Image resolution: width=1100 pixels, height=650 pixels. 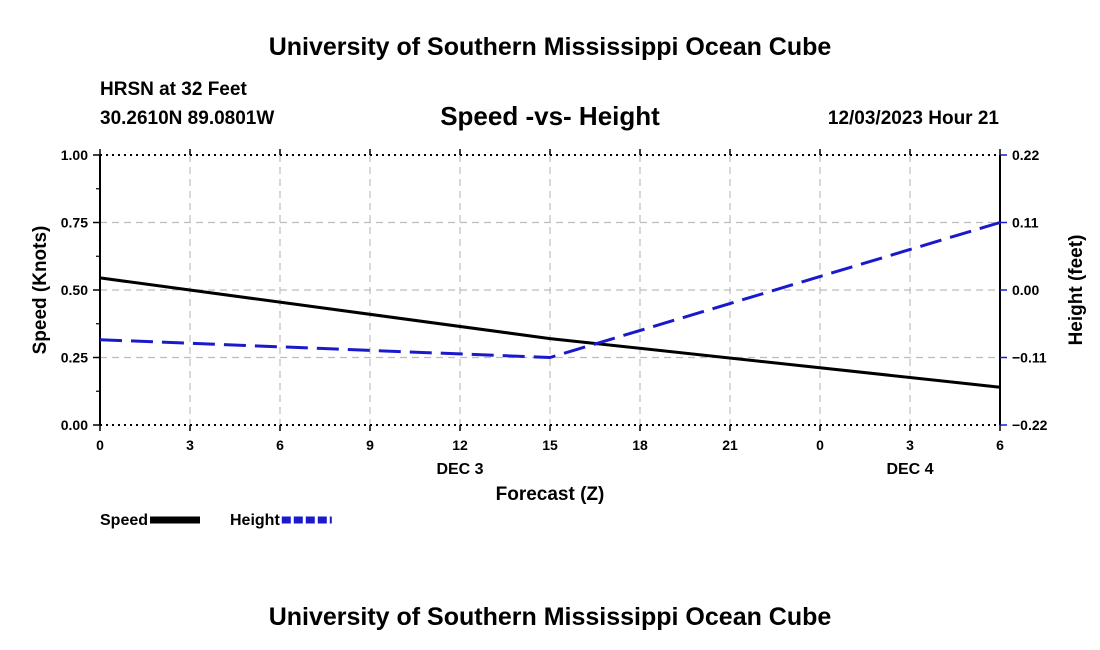 What do you see at coordinates (1030, 425) in the screenshot?
I see `y2-tick-label: −0.22` at bounding box center [1030, 425].